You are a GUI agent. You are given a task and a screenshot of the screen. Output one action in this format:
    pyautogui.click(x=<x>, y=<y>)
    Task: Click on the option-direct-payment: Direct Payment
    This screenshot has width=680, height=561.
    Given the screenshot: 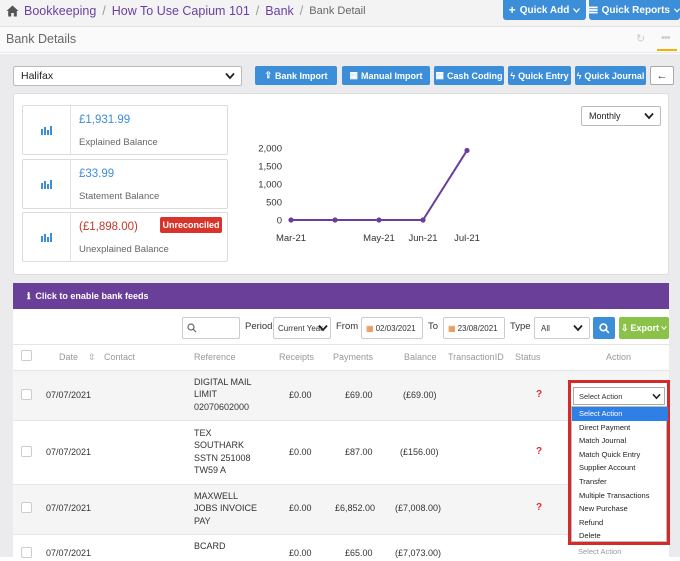 What is the action you would take?
    pyautogui.click(x=605, y=427)
    